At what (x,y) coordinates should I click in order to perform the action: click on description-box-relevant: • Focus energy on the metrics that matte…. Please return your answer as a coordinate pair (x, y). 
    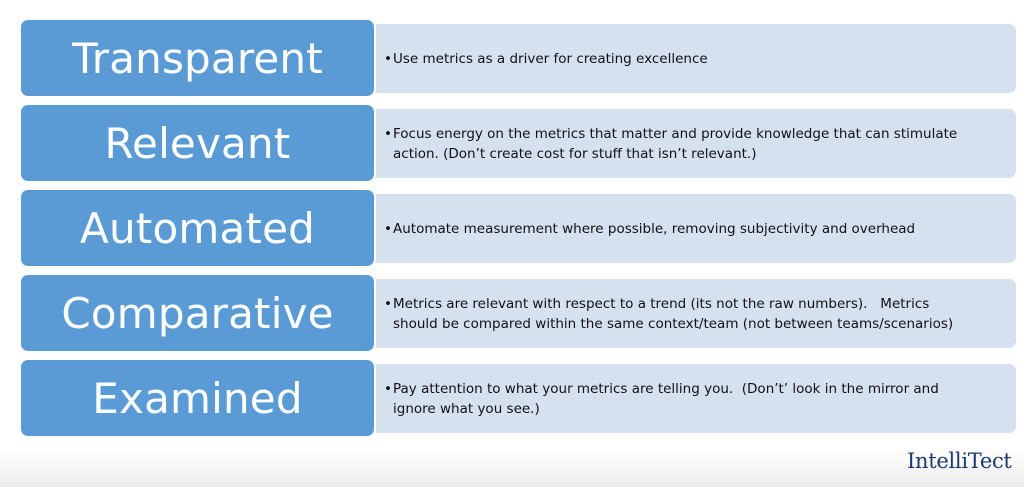
    Looking at the image, I should click on (685, 143).